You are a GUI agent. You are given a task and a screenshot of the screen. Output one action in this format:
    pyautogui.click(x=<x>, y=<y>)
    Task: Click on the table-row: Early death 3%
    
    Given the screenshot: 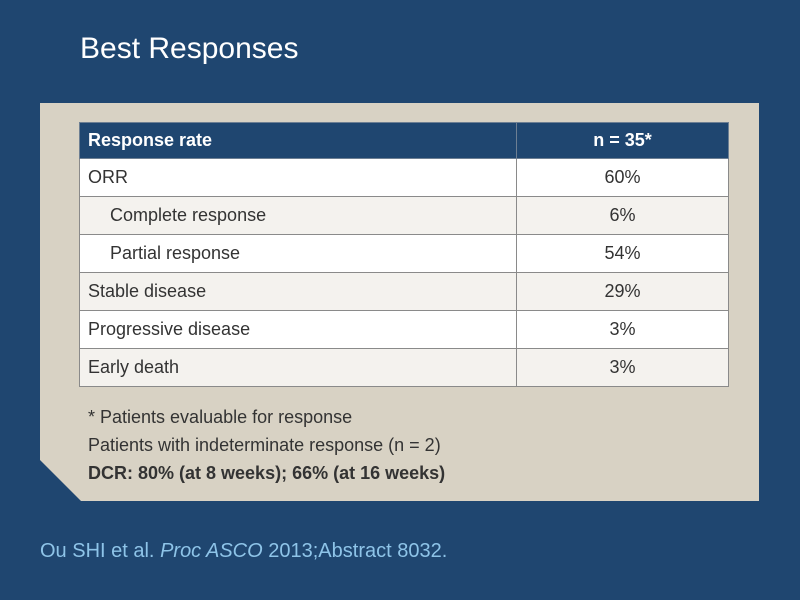 What is the action you would take?
    pyautogui.click(x=404, y=367)
    